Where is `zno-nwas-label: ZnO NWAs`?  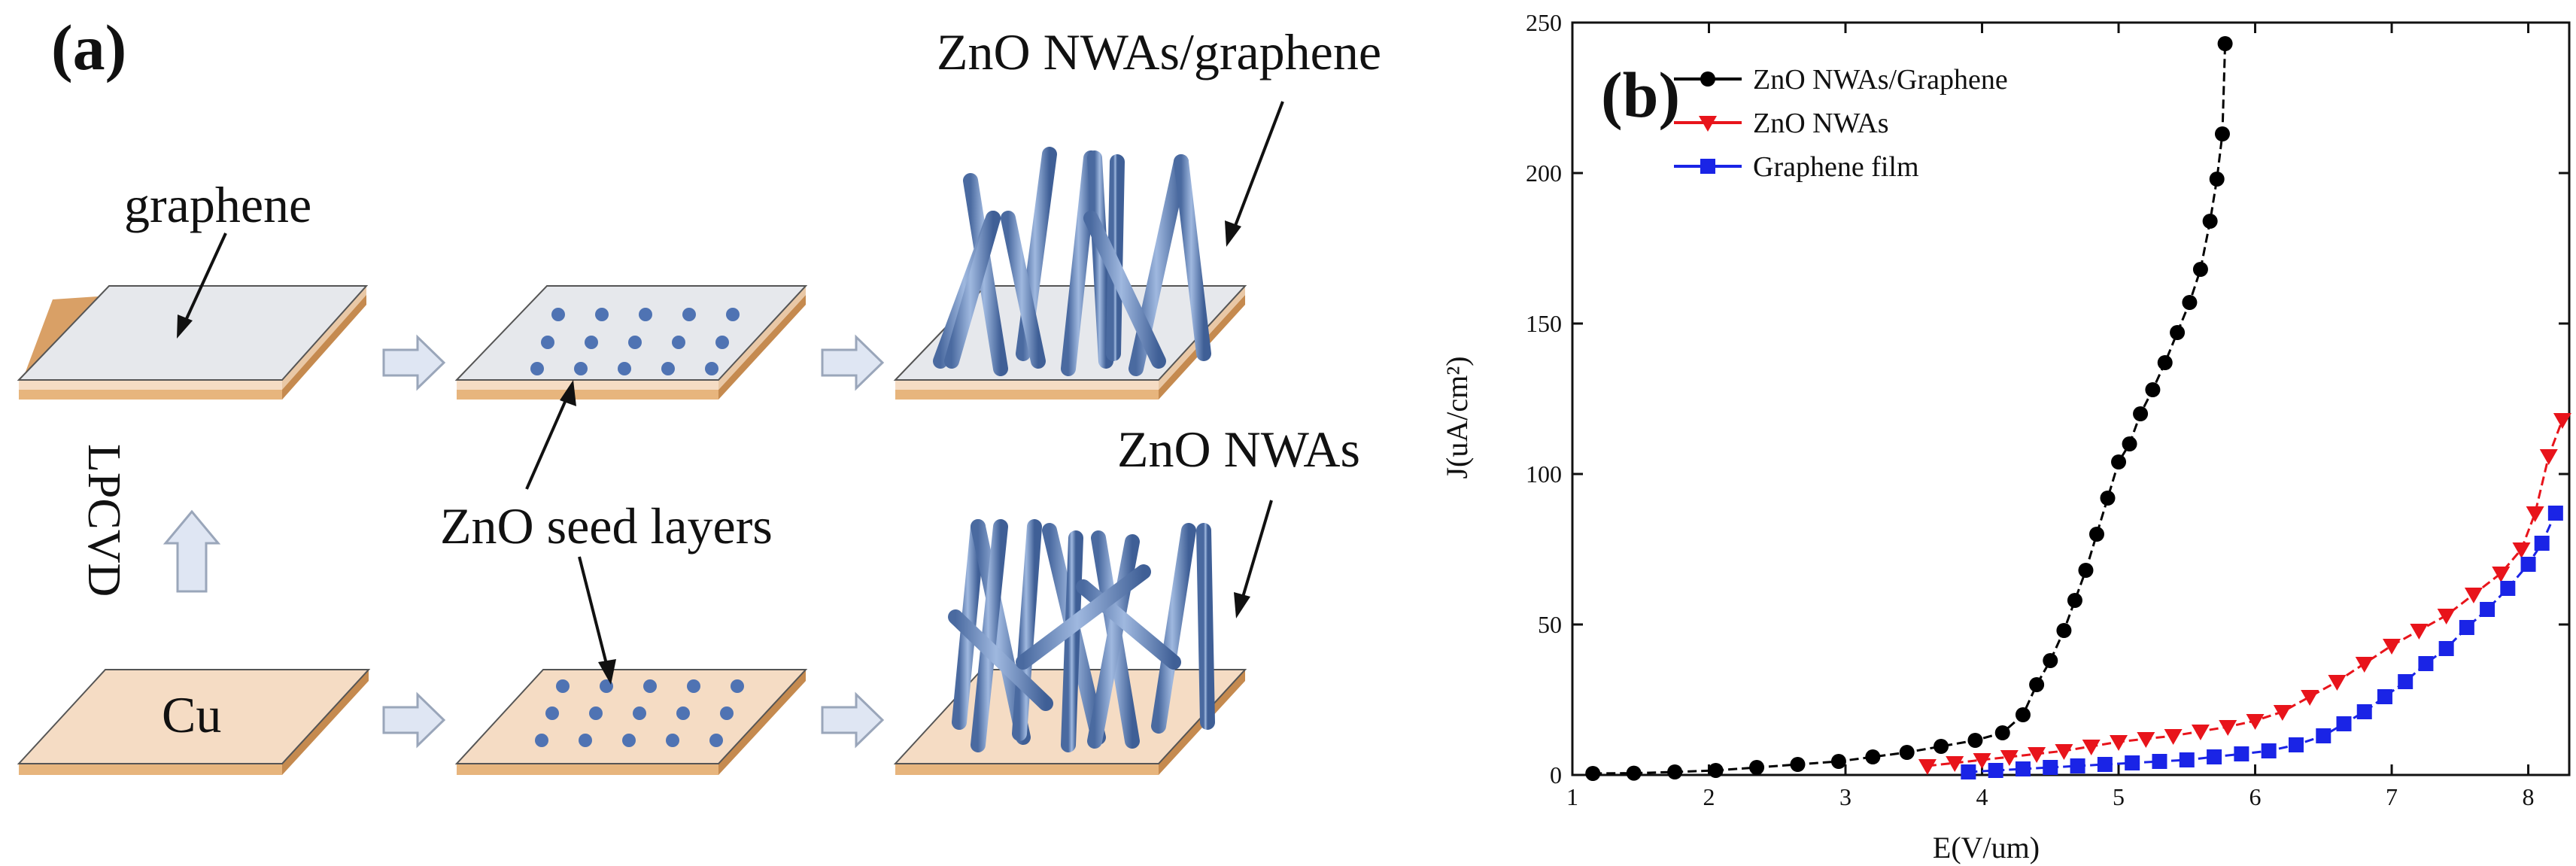
zno-nwas-label: ZnO NWAs is located at coordinates (1238, 449).